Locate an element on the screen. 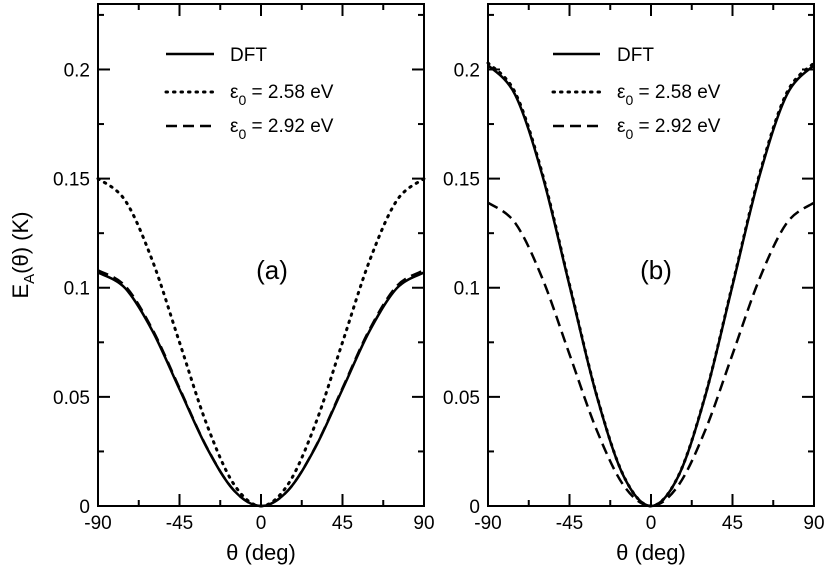  panel-a-y-tick-label: 0 is located at coordinates (84, 507).